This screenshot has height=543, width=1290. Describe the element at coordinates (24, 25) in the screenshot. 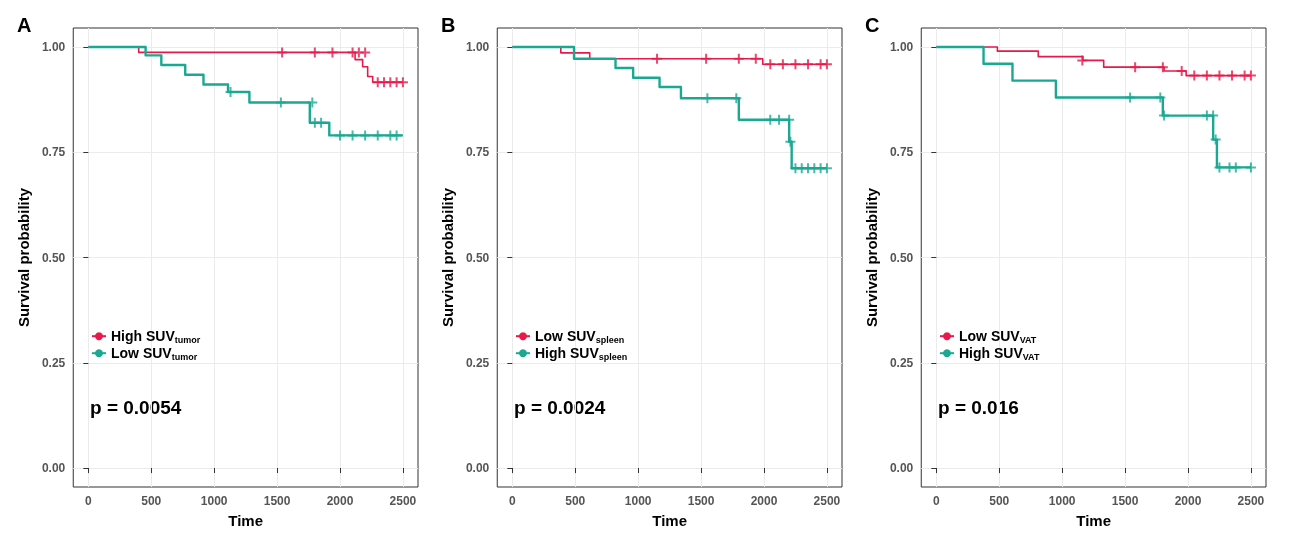

I see `chart-title: A` at that location.